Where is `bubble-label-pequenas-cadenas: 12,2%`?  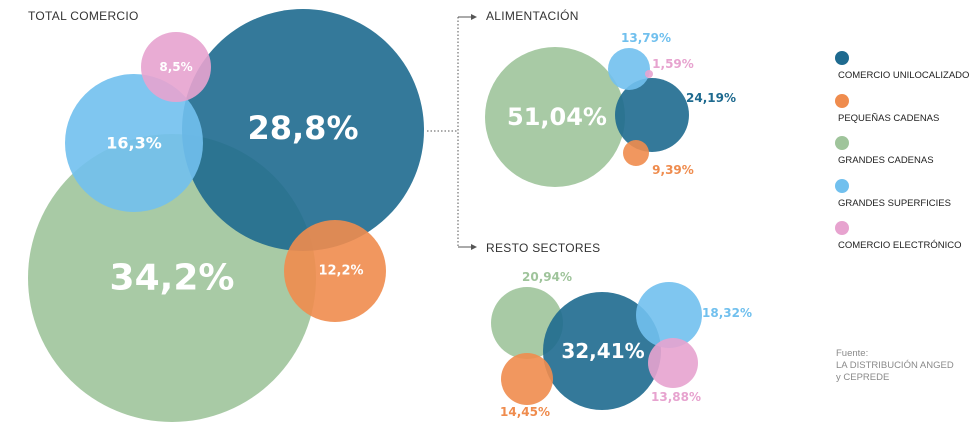
bubble-label-pequenas-cadenas: 12,2% is located at coordinates (340, 271).